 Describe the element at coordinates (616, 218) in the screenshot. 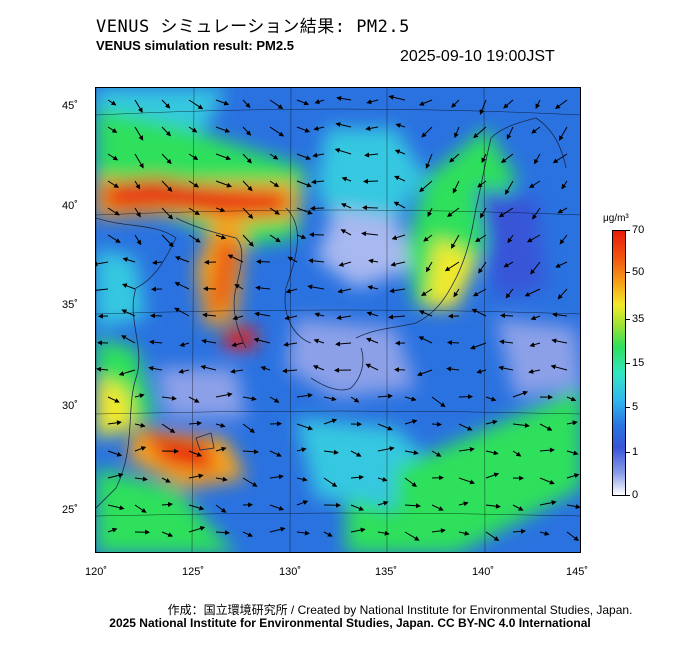

I see `colorbar-unit: μg/m³` at that location.